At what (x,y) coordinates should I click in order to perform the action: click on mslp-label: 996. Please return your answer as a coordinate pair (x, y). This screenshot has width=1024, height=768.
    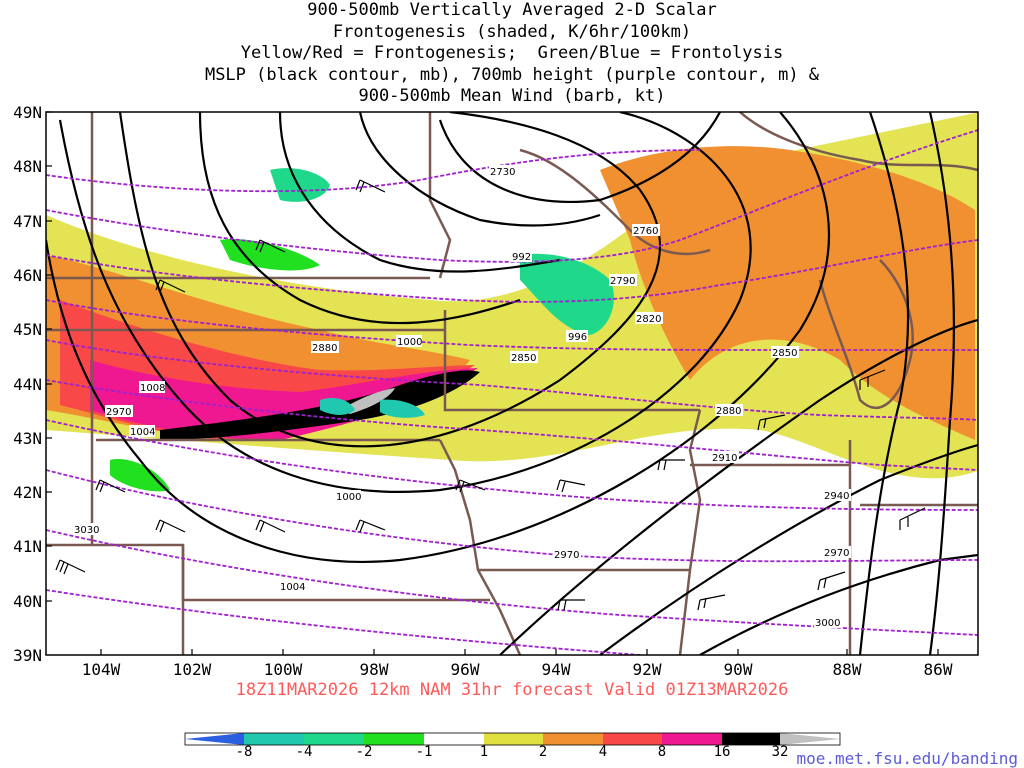
    Looking at the image, I should click on (577, 336).